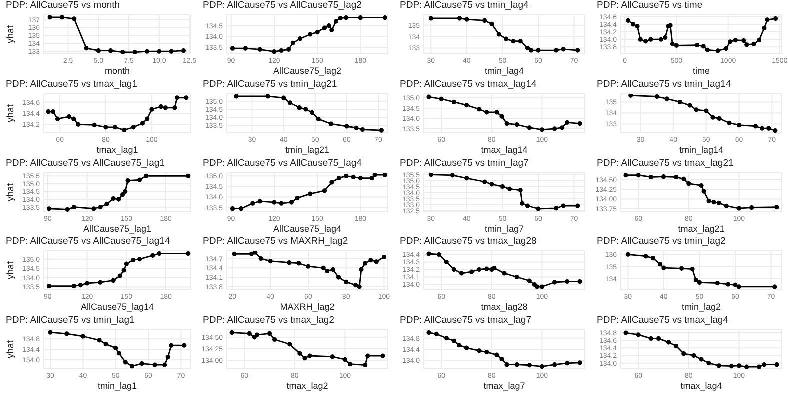  Describe the element at coordinates (701, 149) in the screenshot. I see `x-axis-title: tmin_lag14` at that location.